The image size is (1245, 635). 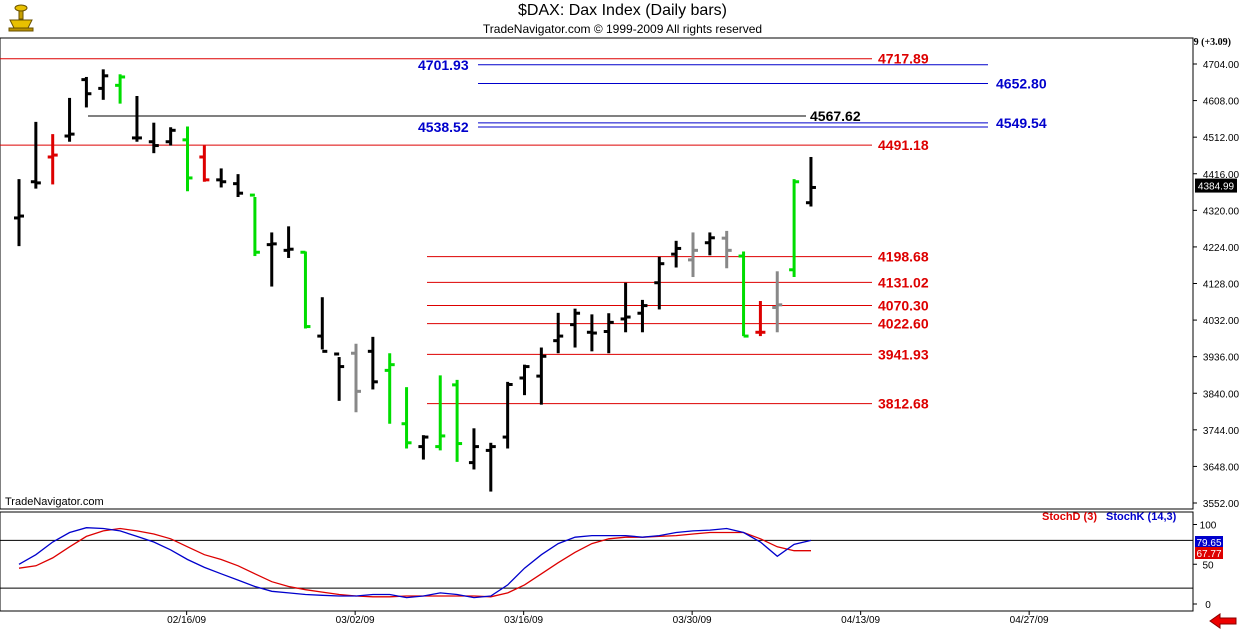 What do you see at coordinates (355, 620) in the screenshot?
I see `x-tick-label: 03/02/09` at bounding box center [355, 620].